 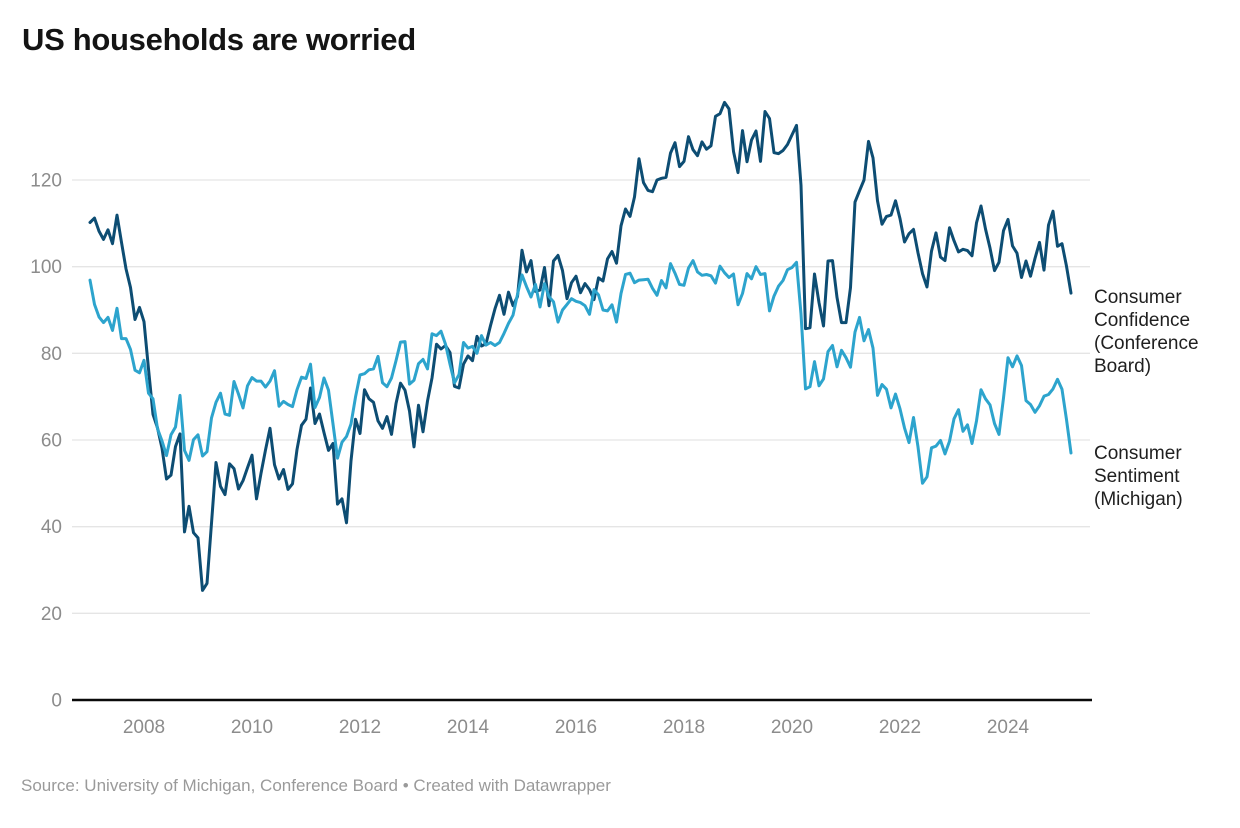 What do you see at coordinates (792, 727) in the screenshot?
I see `x-tick-label-2020: 2020` at bounding box center [792, 727].